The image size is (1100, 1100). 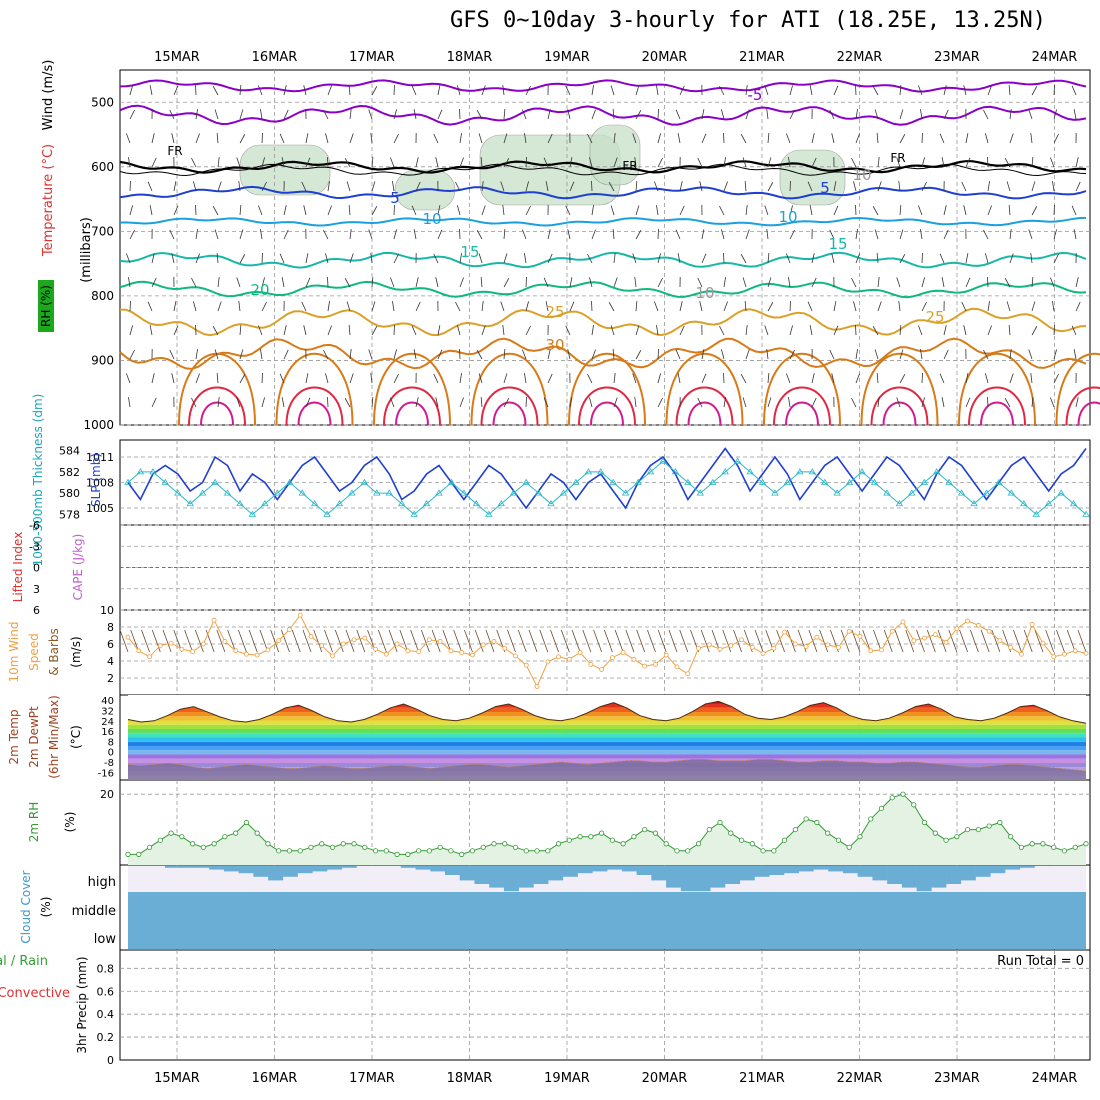 I want to click on run-total-label: Run Total = 0, so click(x=1040, y=961).